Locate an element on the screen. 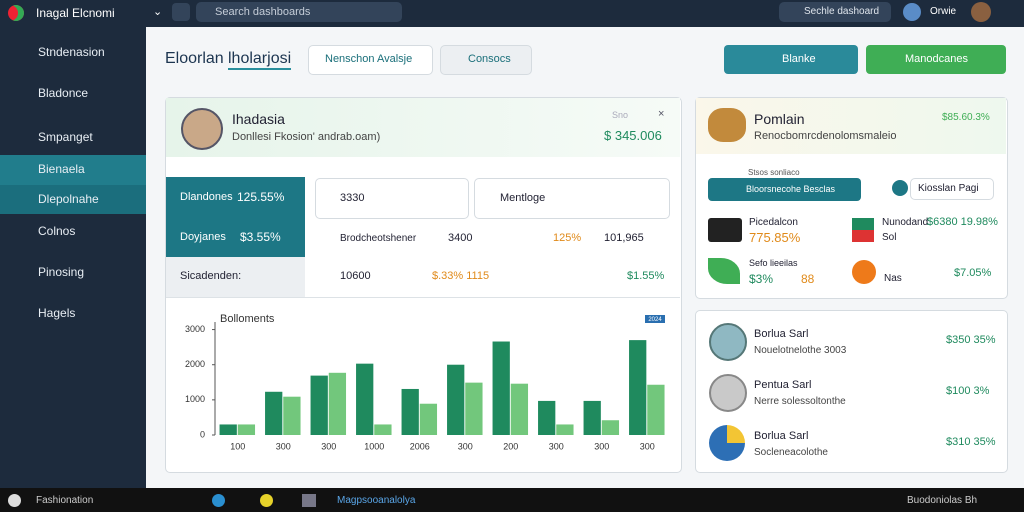 The width and height of the screenshot is (1024, 512). right-search is located at coordinates (835, 12).